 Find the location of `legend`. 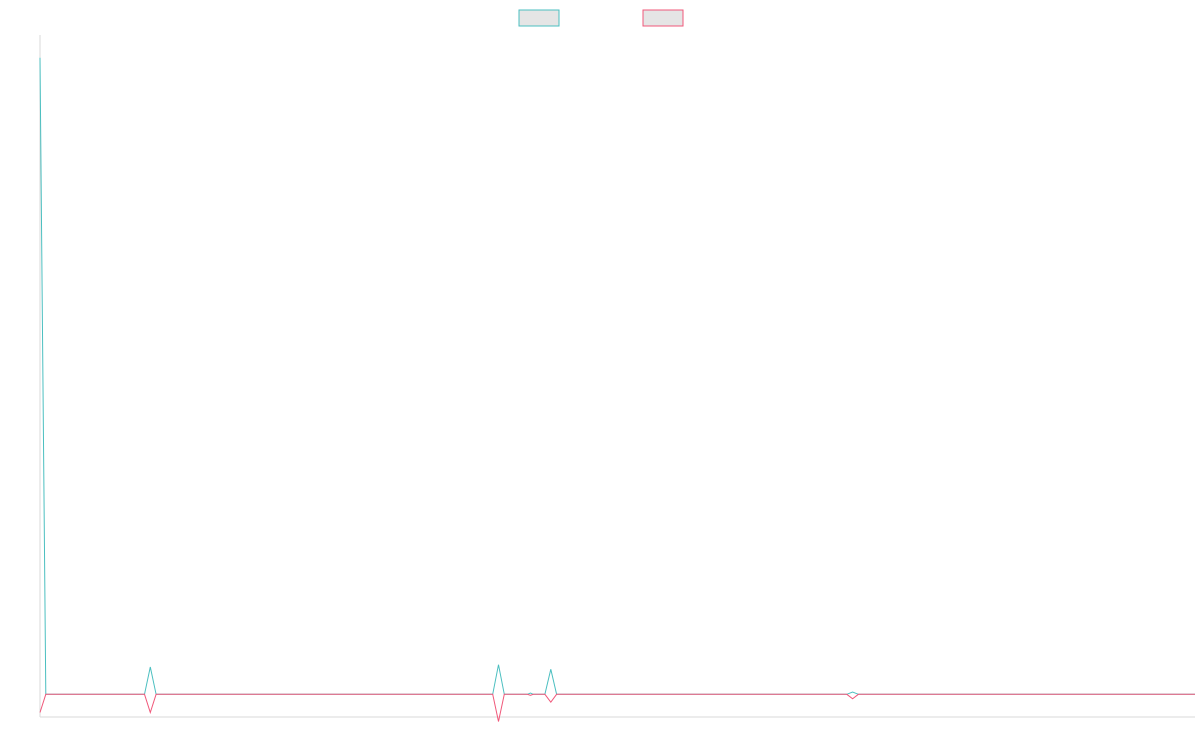

legend is located at coordinates (601, 18).